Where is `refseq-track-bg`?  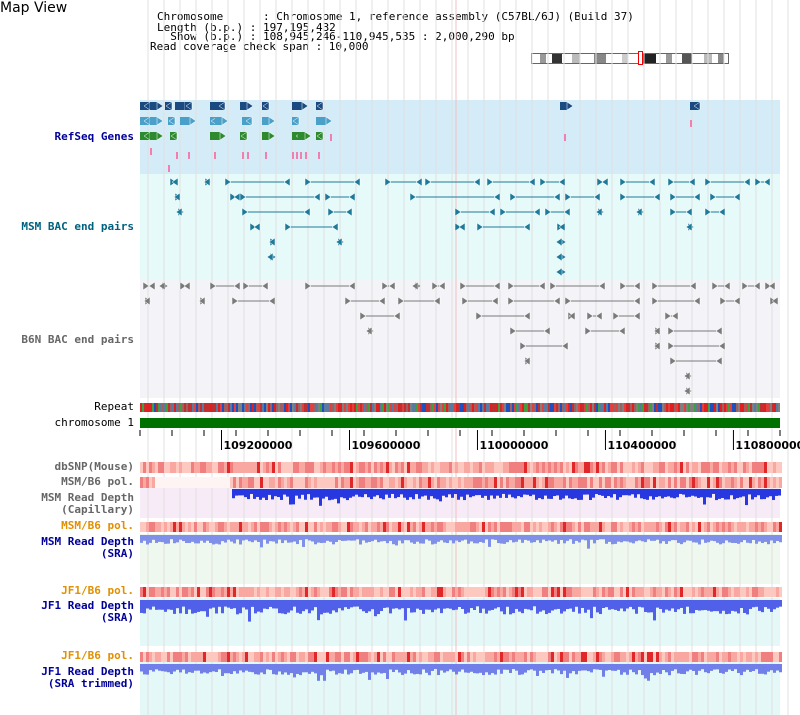
refseq-track-bg is located at coordinates (460, 137).